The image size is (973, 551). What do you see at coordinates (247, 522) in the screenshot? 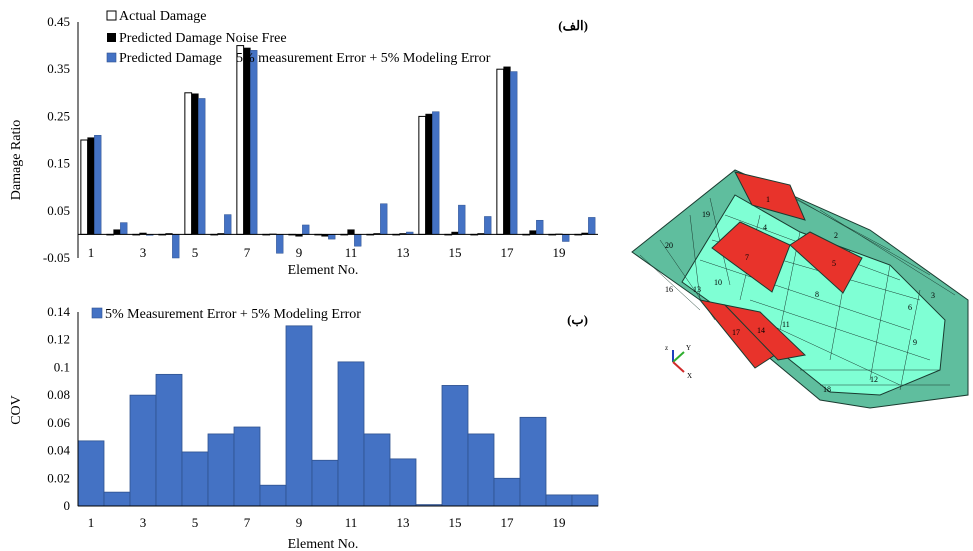
I see `x-tick-label: 7` at bounding box center [247, 522].